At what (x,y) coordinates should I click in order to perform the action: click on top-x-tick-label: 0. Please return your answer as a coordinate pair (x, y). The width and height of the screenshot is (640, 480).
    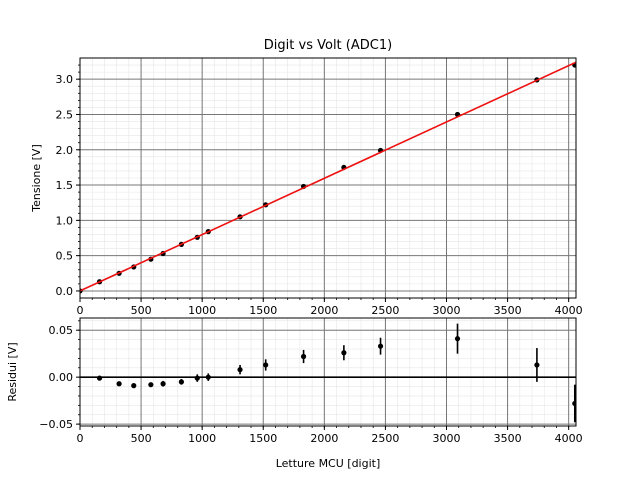
    Looking at the image, I should click on (80, 310).